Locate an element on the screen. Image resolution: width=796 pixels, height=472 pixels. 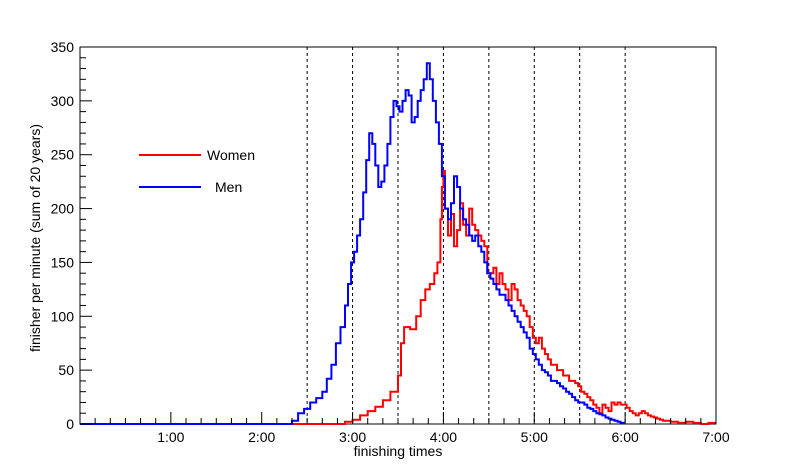
x-axis-title: finishing times is located at coordinates (398, 451).